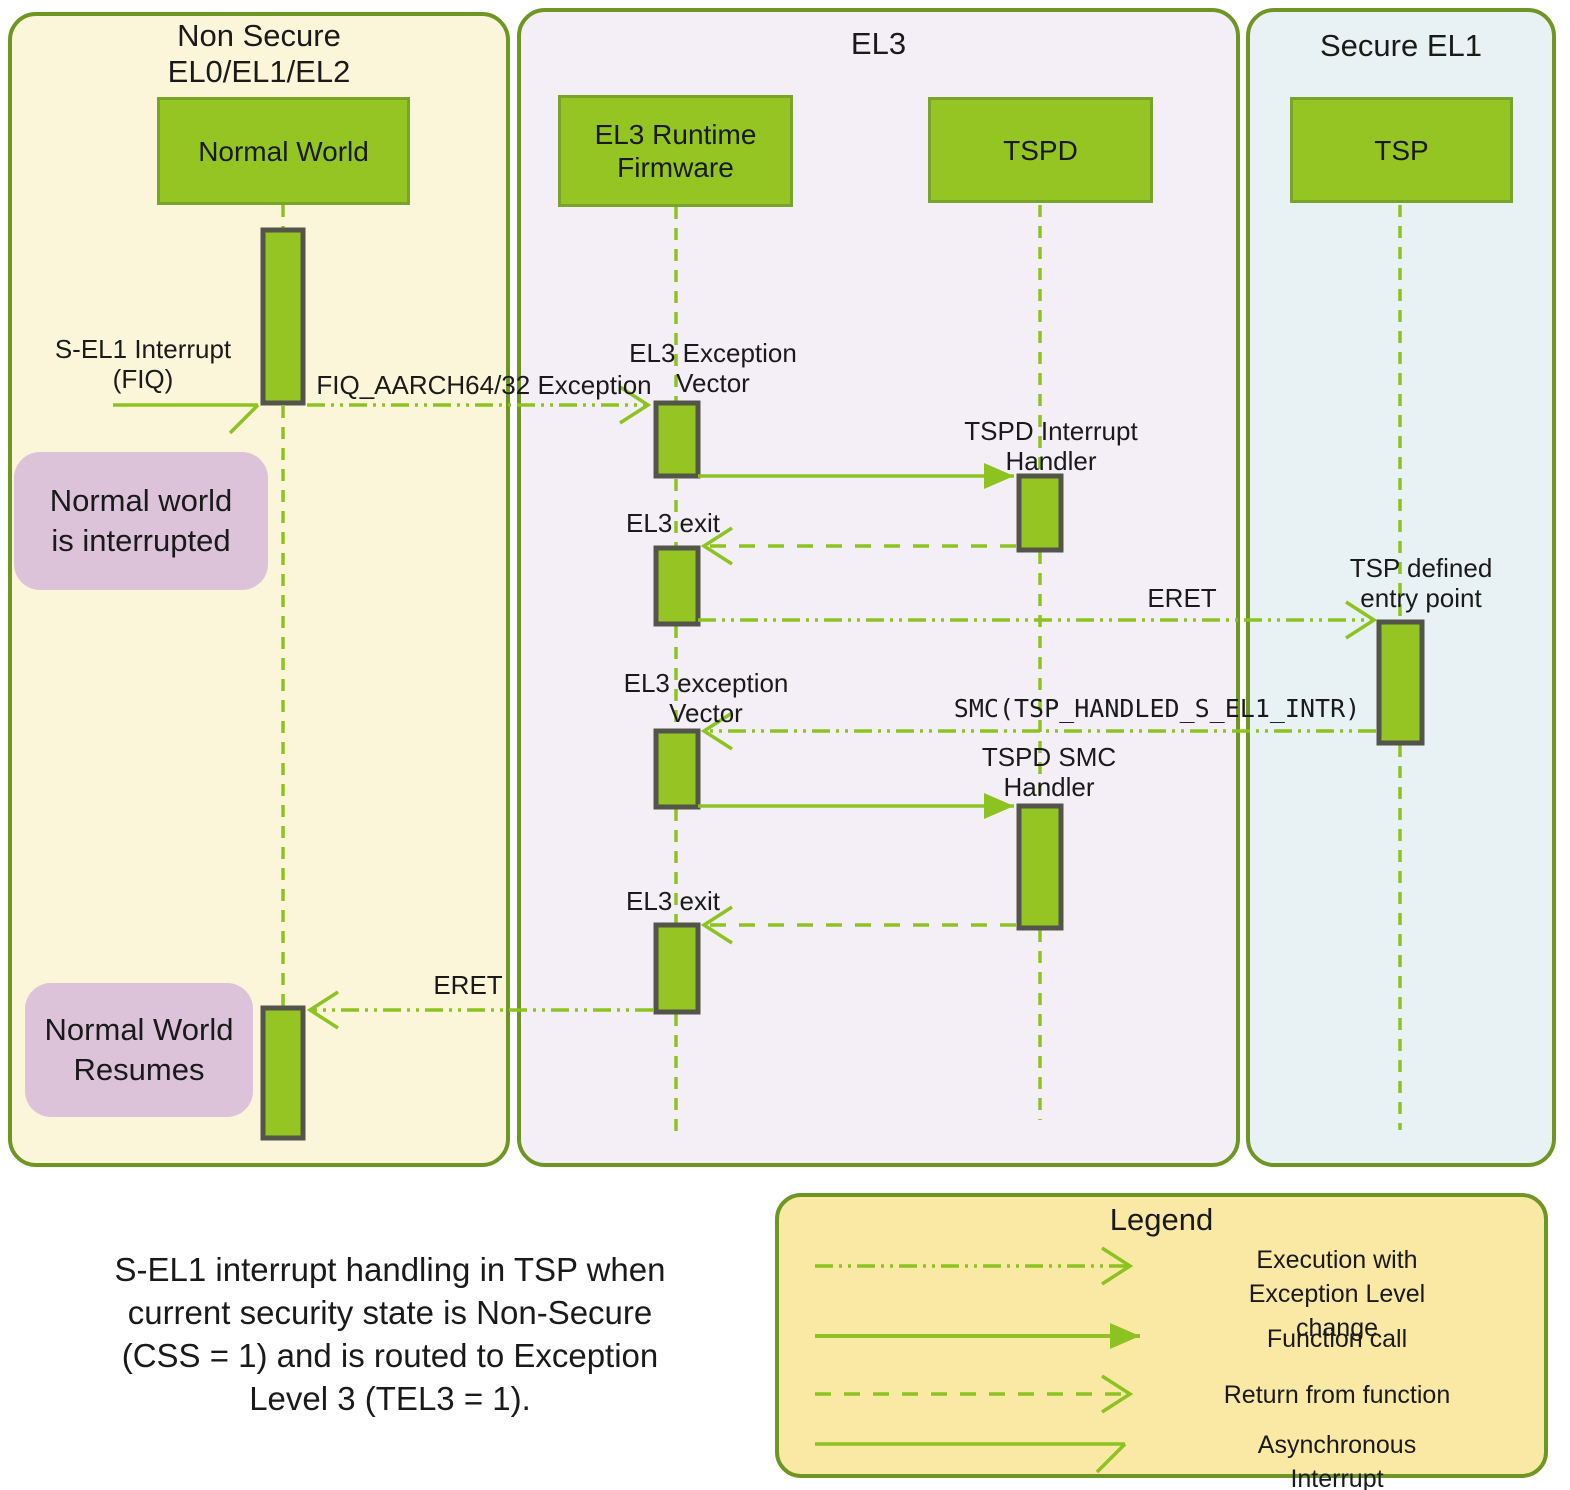 This screenshot has width=1570, height=1490. I want to click on label-el3-exception-vector-2: EL3 exception Vector, so click(706, 698).